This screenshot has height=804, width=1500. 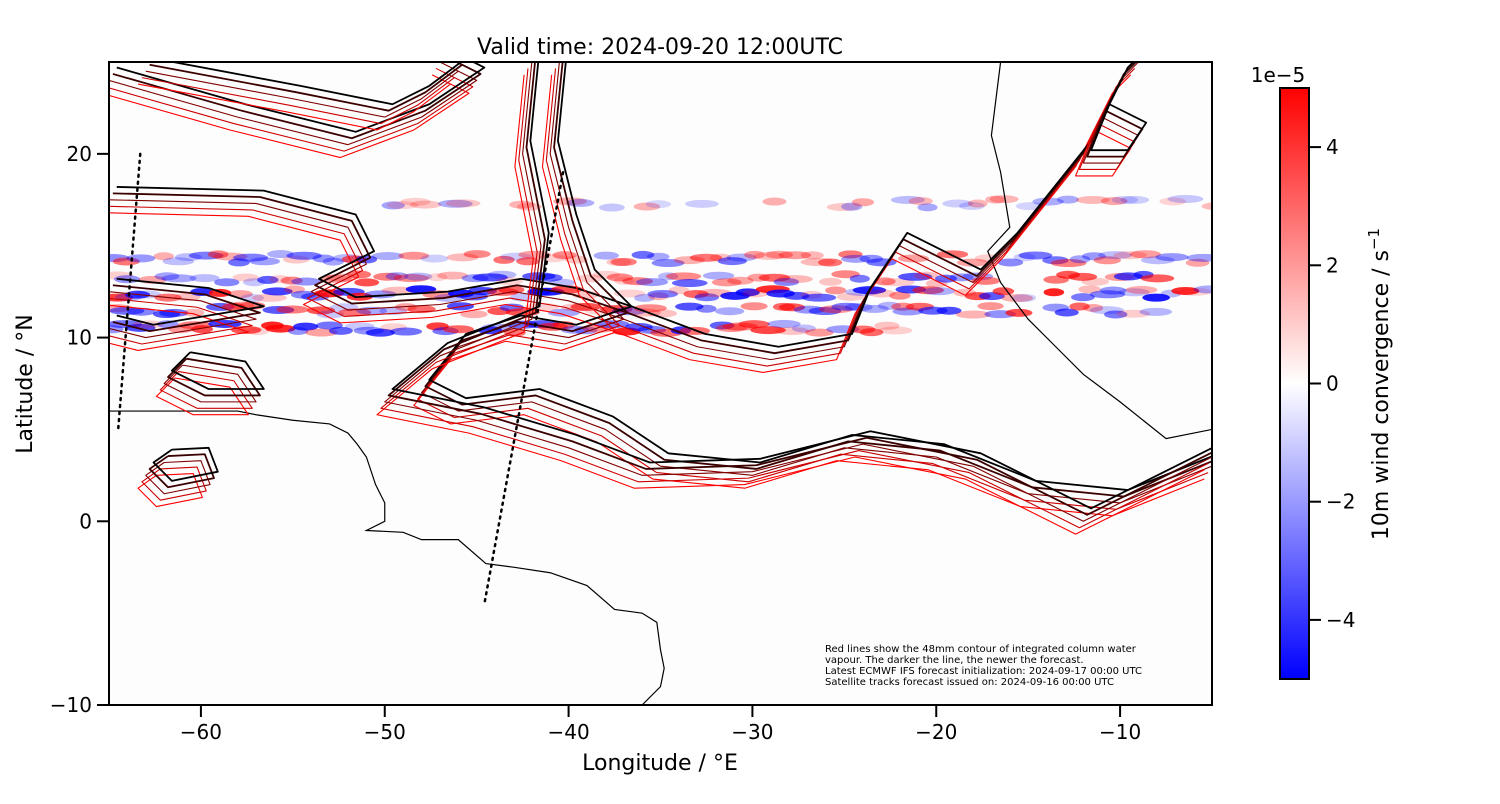 I want to click on colorbar-label: 10m wind convergence / s−1, so click(x=1379, y=384).